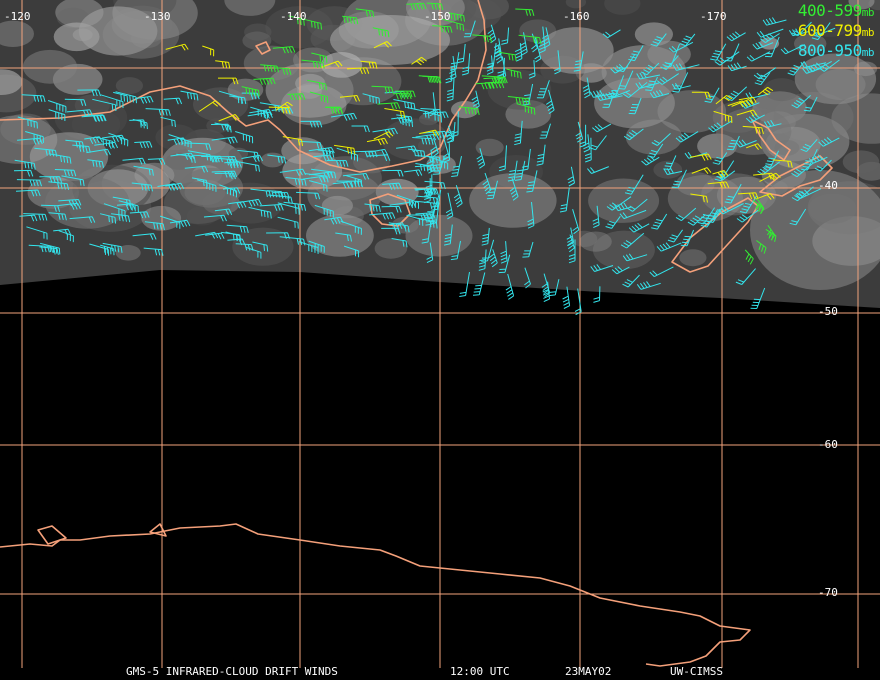  Describe the element at coordinates (828, 185) in the screenshot. I see `lat-label-40: -40` at that location.